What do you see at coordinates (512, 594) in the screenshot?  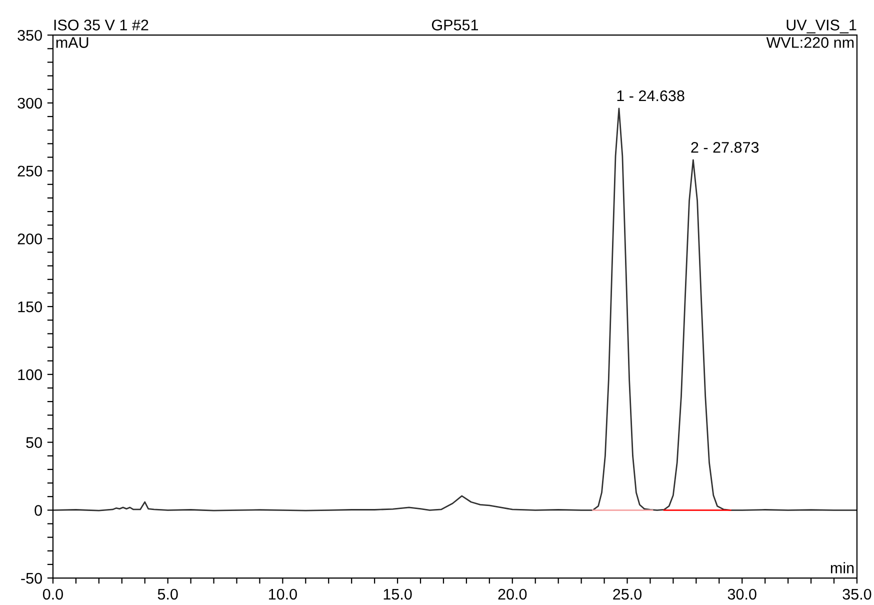 I see `x-tick-label: 20.0` at bounding box center [512, 594].